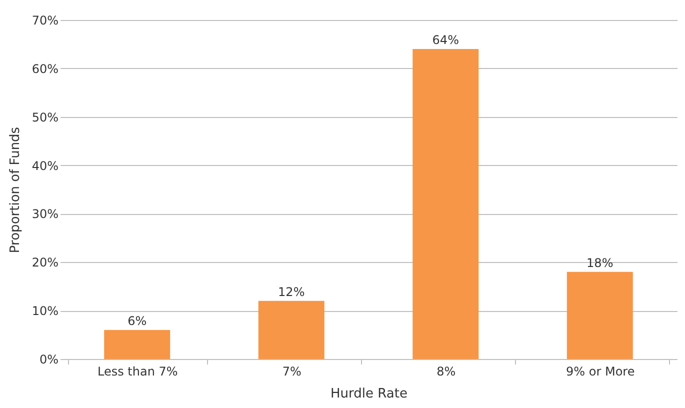 The image size is (685, 408). I want to click on data-label: 18%, so click(600, 263).